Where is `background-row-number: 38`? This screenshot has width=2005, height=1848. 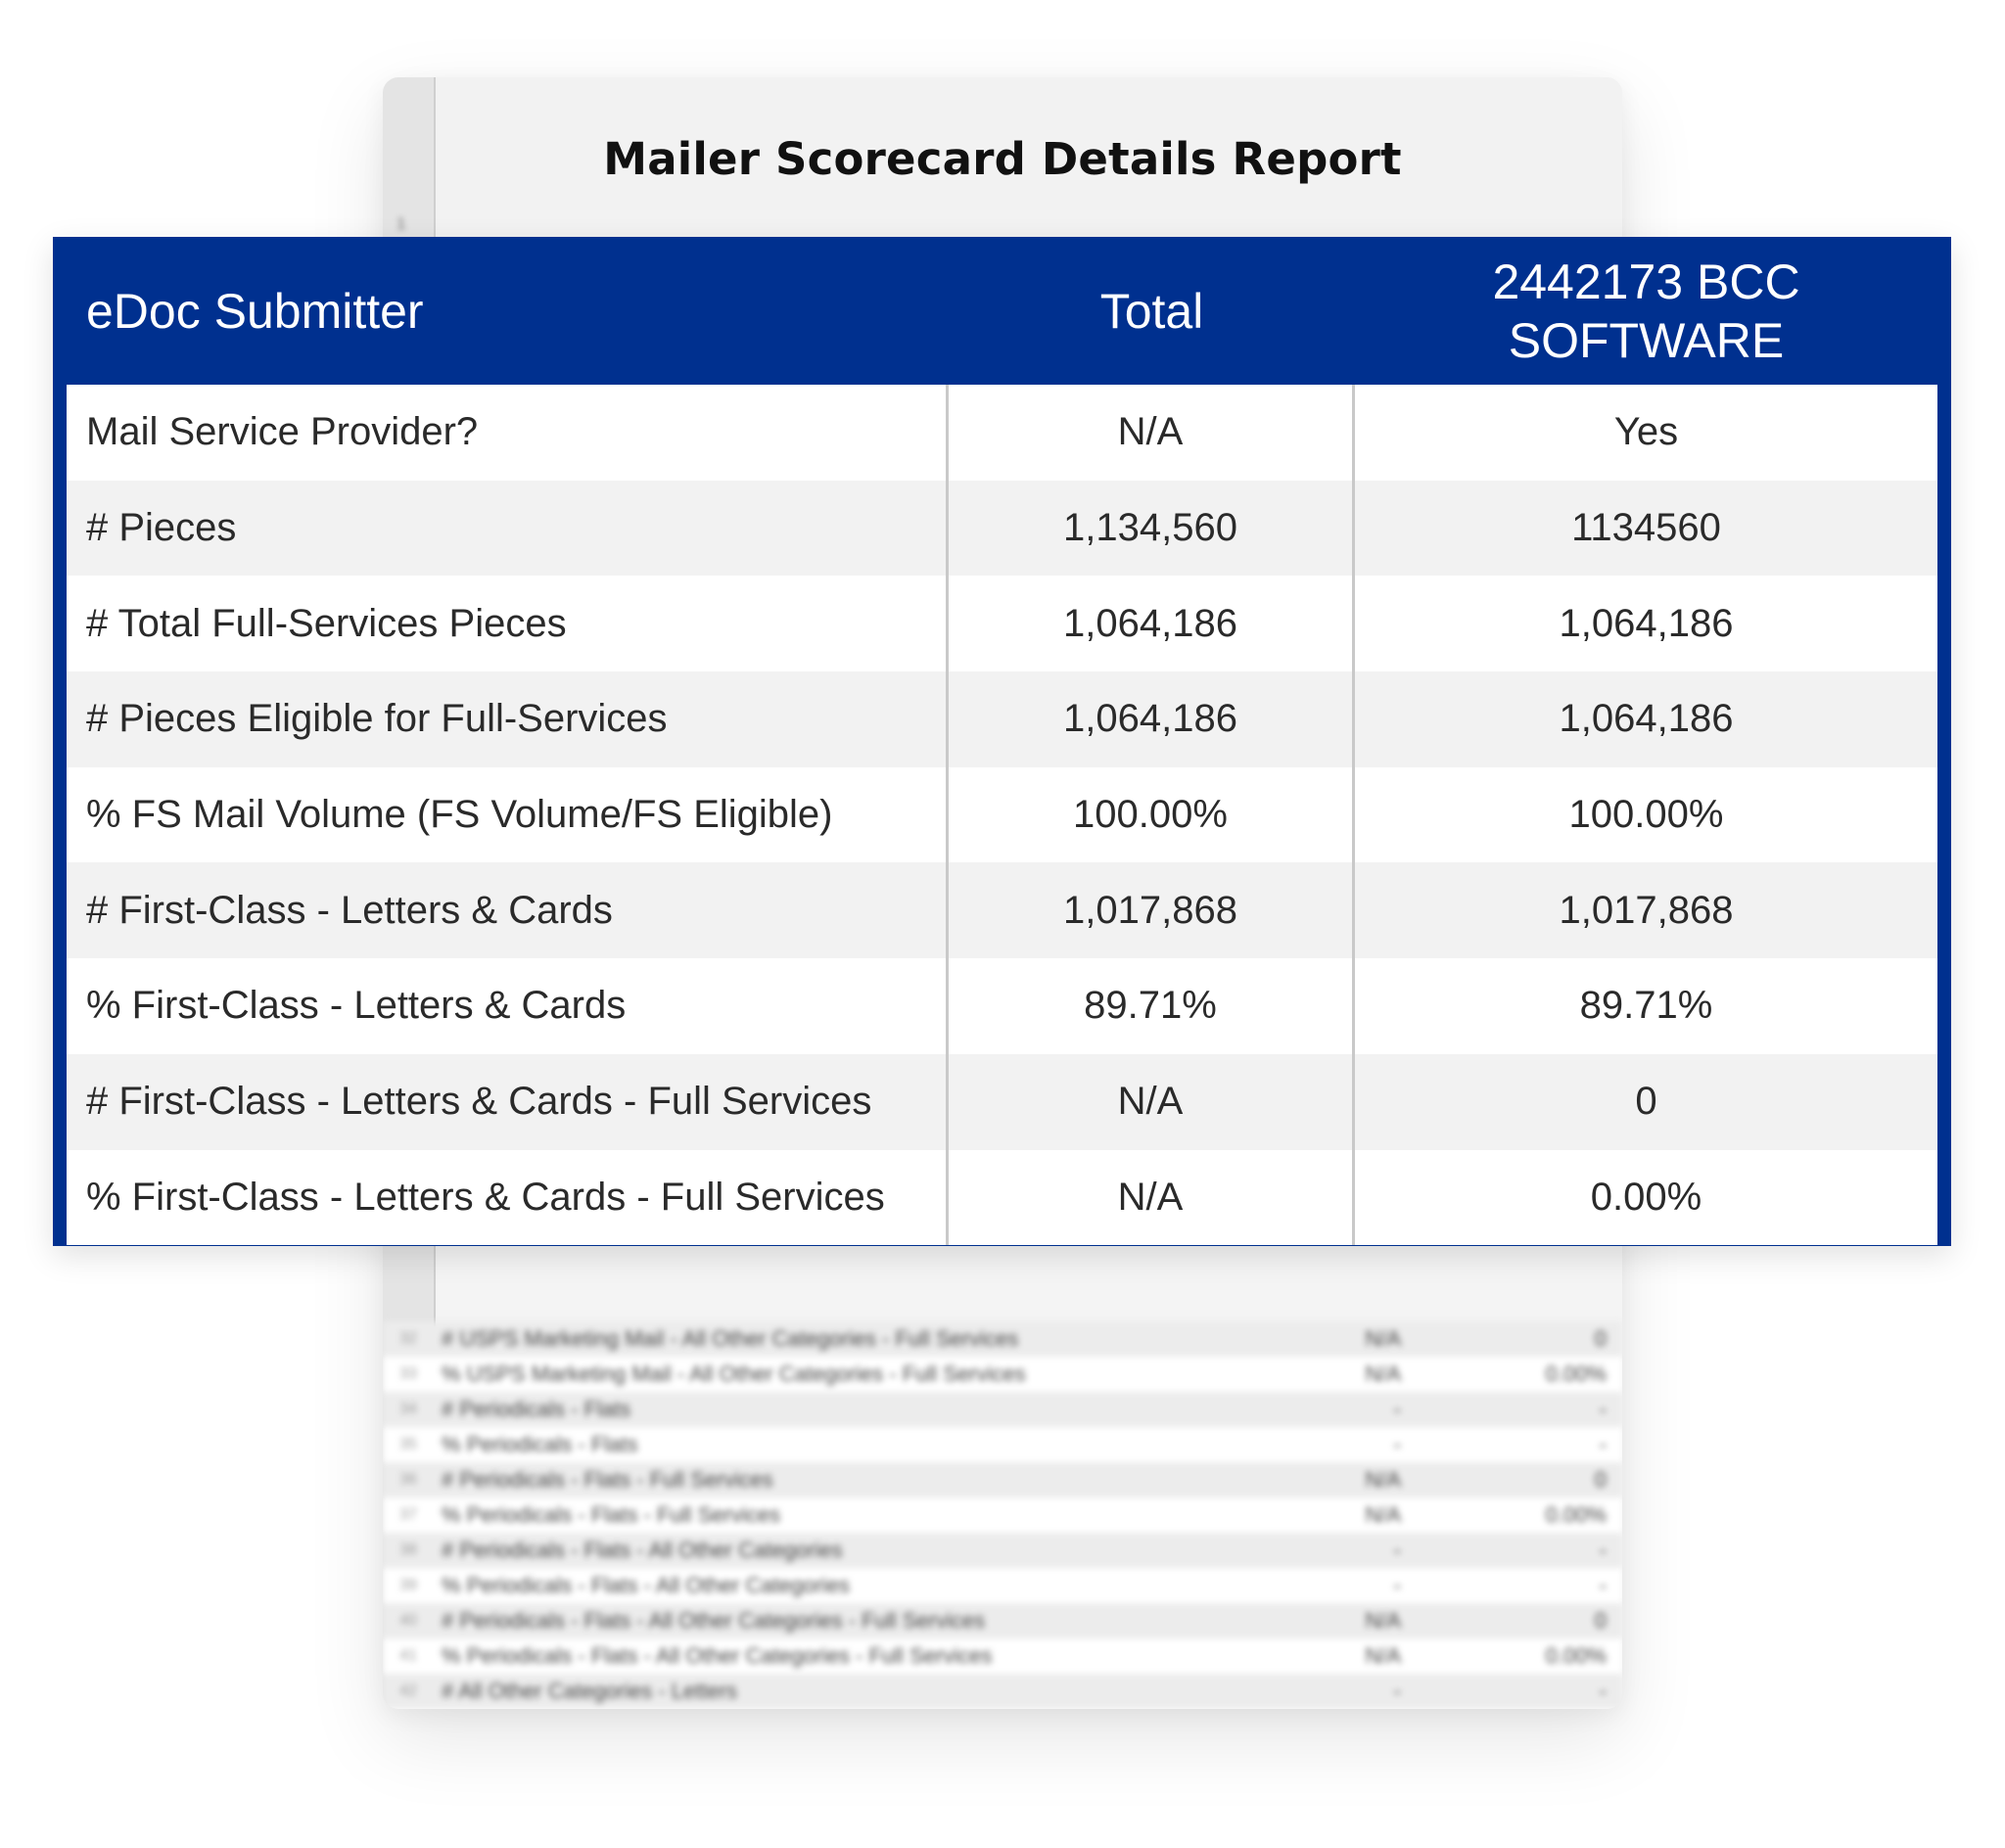 background-row-number: 38 is located at coordinates (408, 1550).